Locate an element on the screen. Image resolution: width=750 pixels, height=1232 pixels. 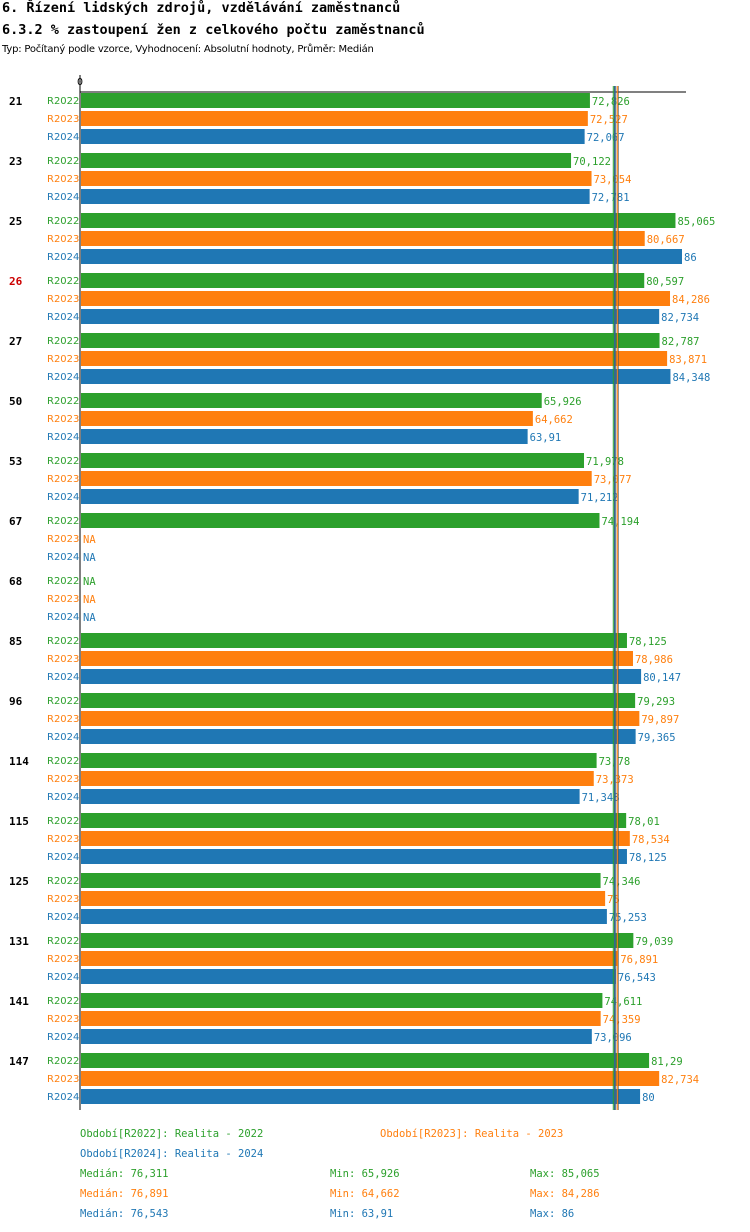
stat-min-r2022: Min: 65,926 is located at coordinates (365, 1174).